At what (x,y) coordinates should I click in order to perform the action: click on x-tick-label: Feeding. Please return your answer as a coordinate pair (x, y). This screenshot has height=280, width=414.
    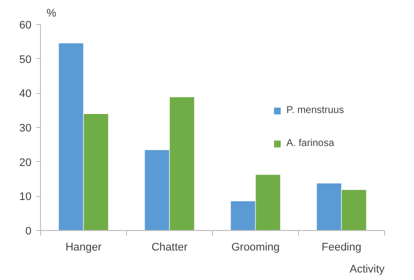
    Looking at the image, I should click on (342, 248).